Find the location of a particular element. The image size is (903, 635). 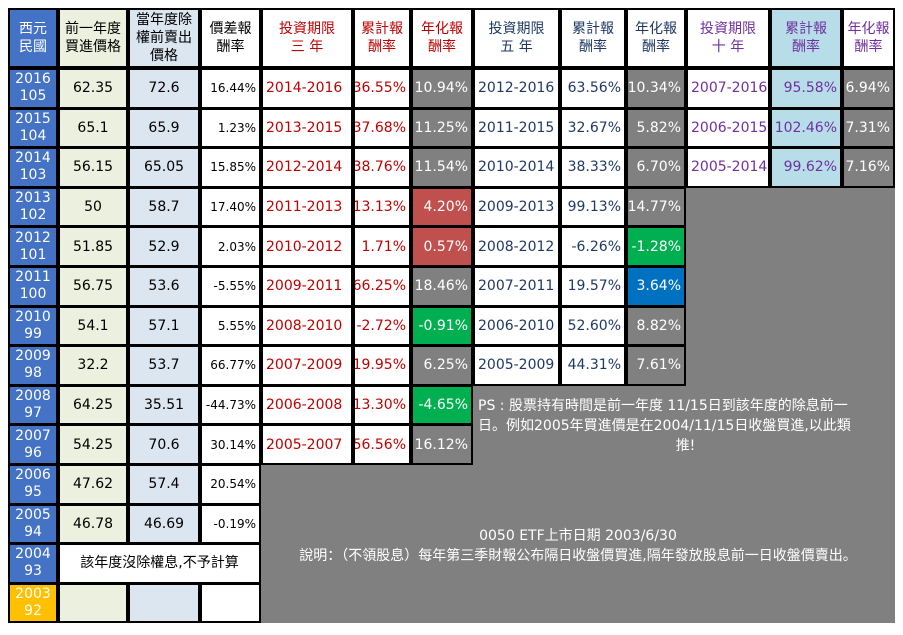

ps-note-line3: 推! is located at coordinates (685, 446).